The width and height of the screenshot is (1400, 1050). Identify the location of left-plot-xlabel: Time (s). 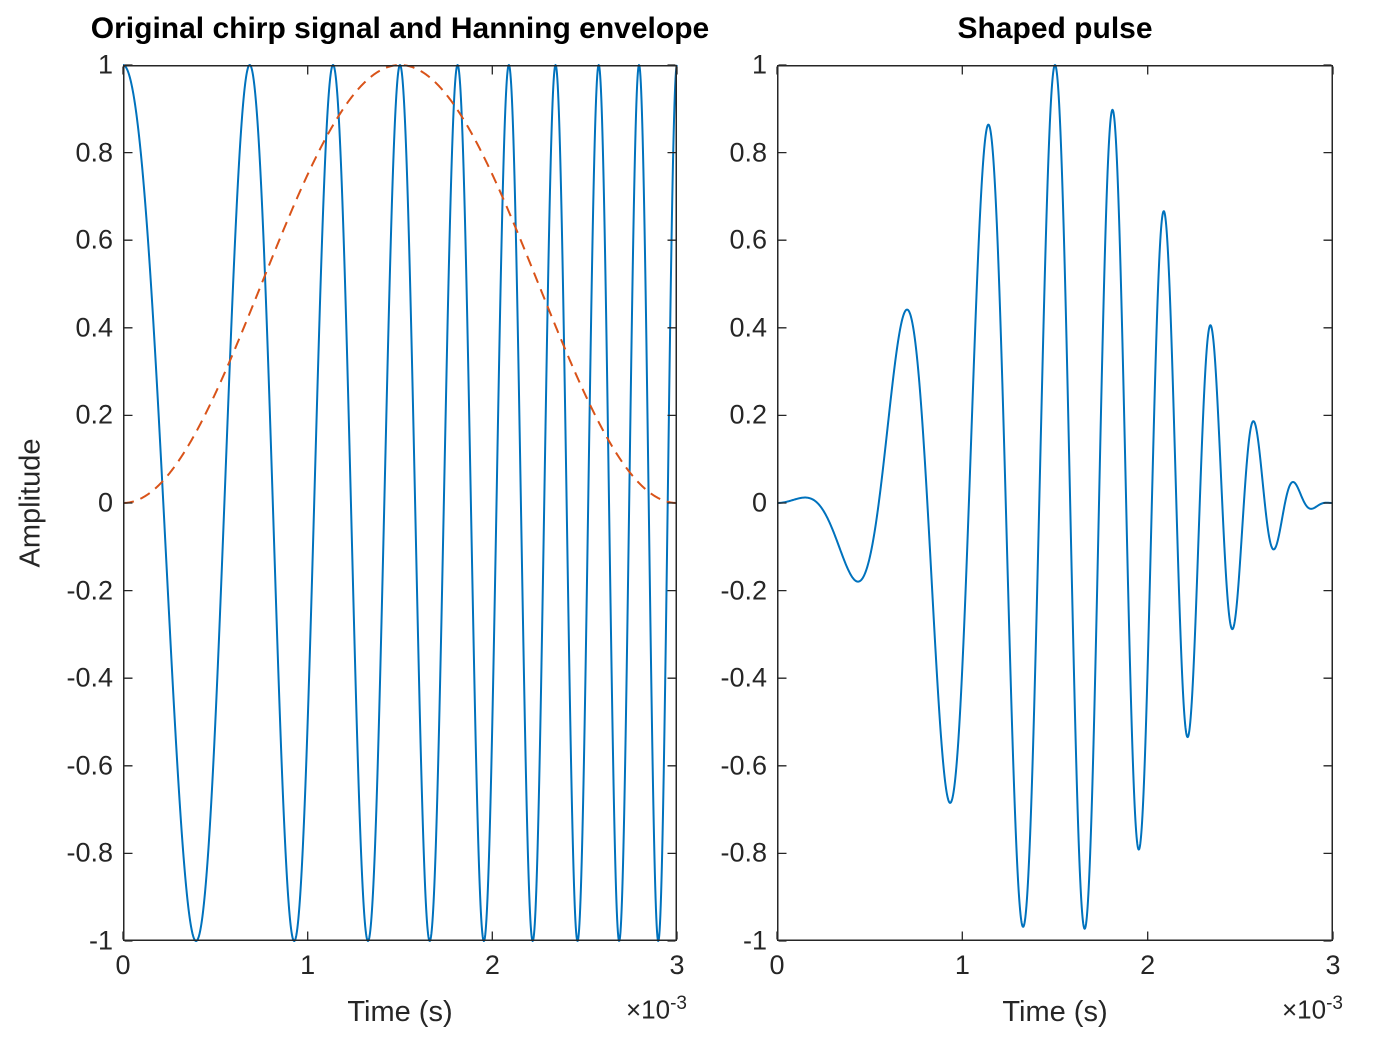
(400, 1012).